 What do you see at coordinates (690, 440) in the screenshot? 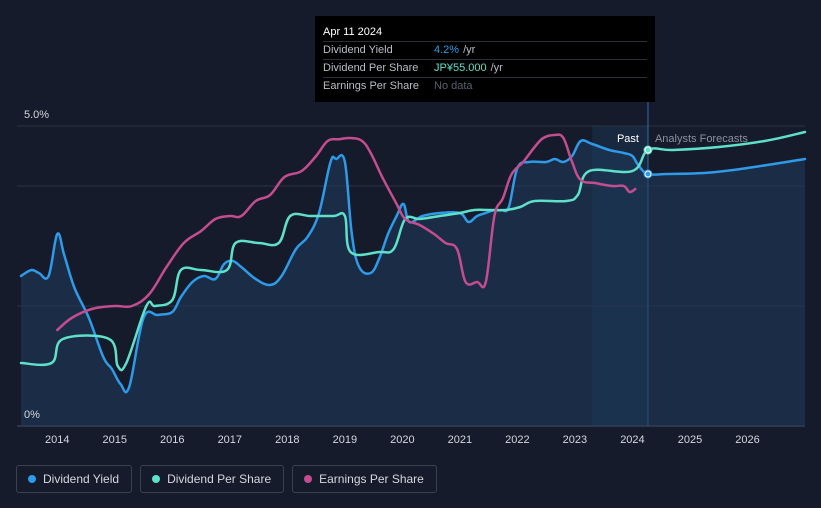
I see `x-tick-label: 2025` at bounding box center [690, 440].